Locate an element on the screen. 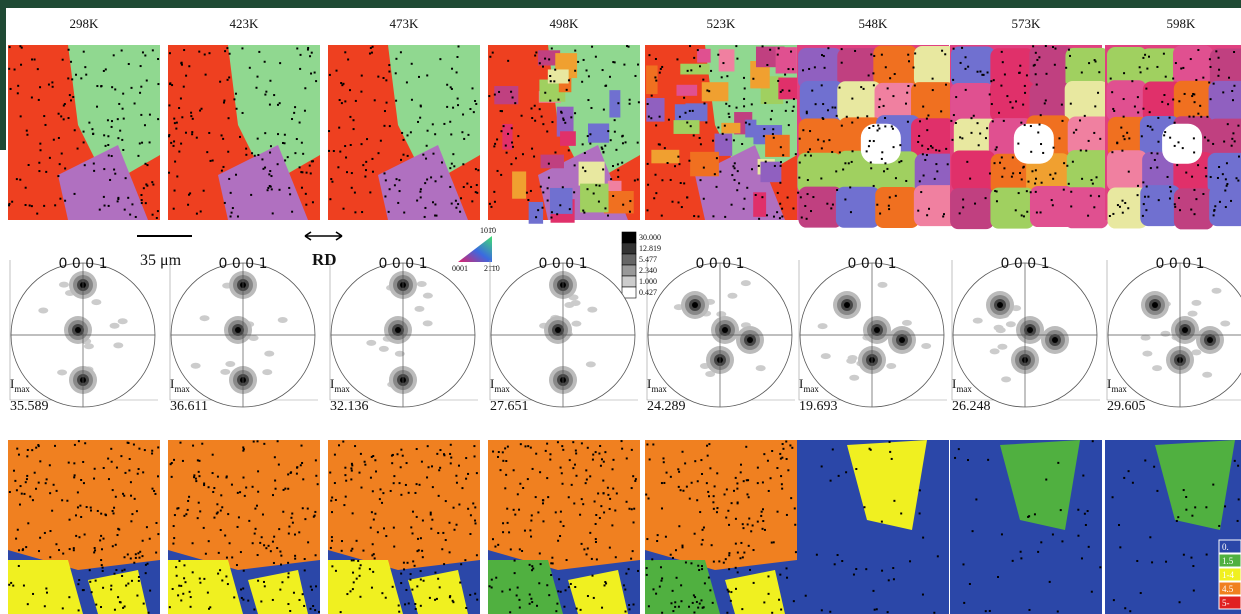 Image resolution: width=1241 pixels, height=614 pixels. contour is located at coordinates (282, 320).